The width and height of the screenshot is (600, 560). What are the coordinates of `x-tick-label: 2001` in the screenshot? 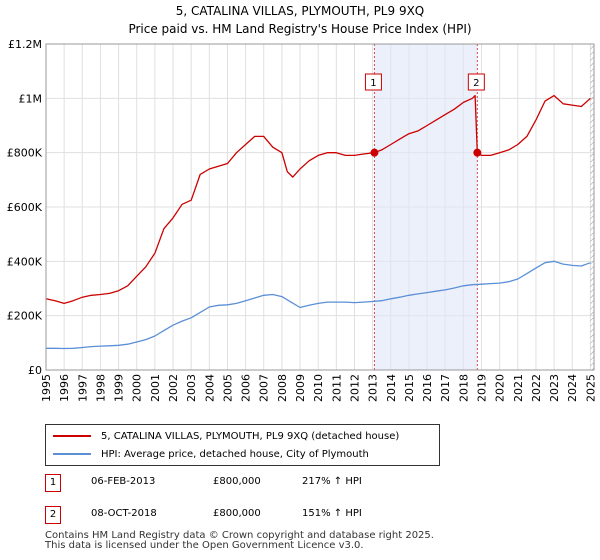 It's located at (155, 388).